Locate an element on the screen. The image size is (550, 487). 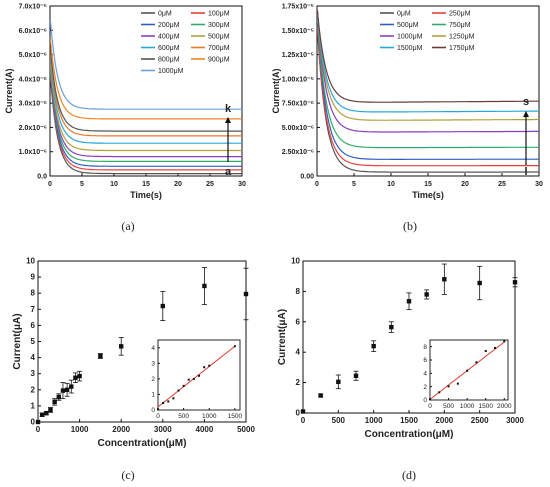
legend-label: 700μM is located at coordinates (219, 48).